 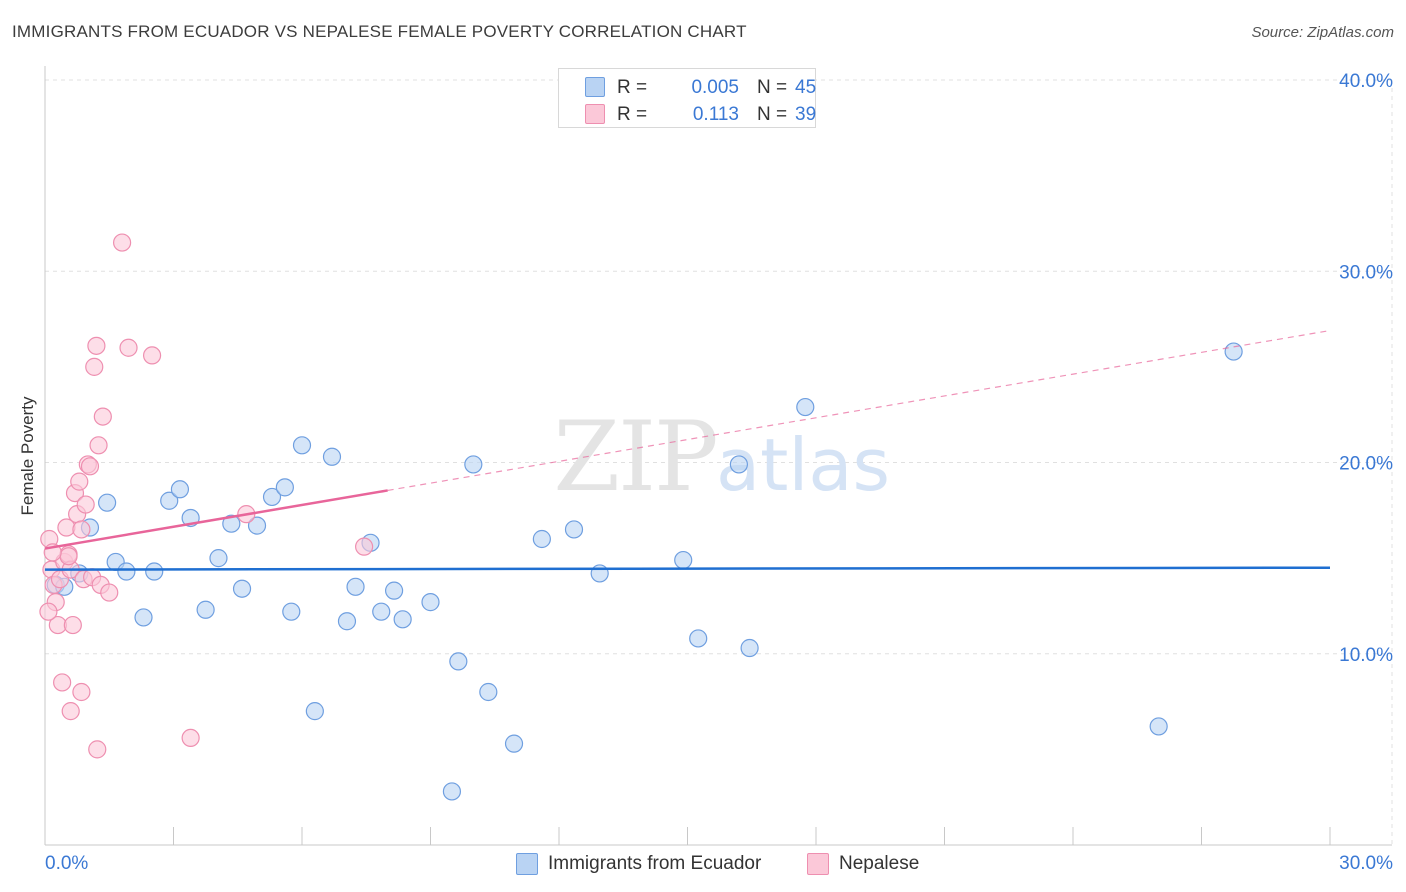 I want to click on y-tick-label: 30.0%, so click(x=1366, y=272).